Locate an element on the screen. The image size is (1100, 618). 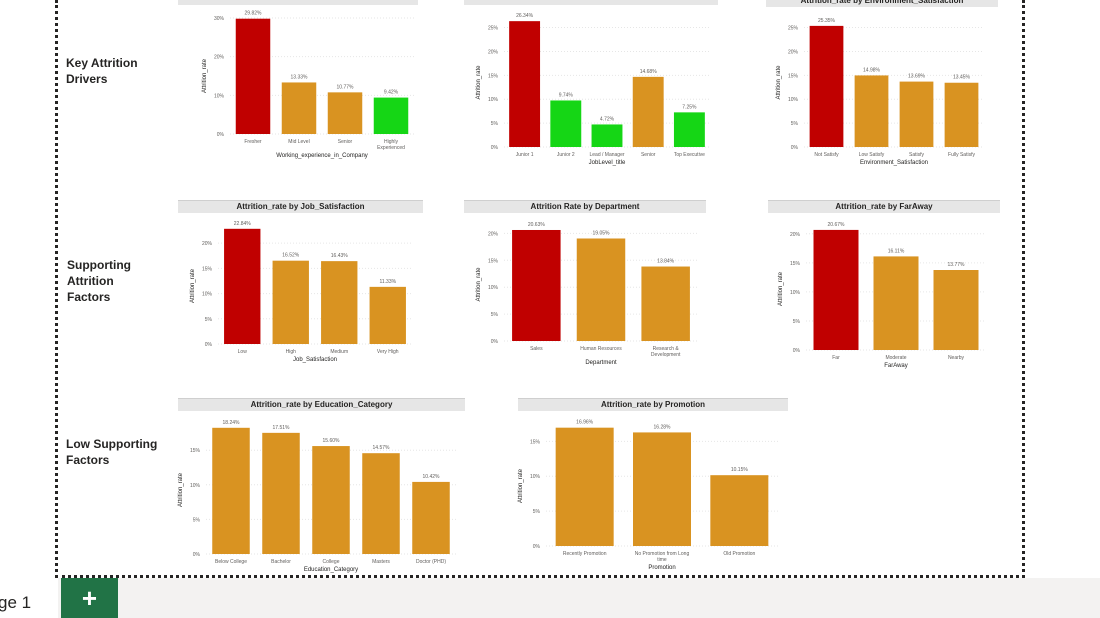
x-axis-label: Education_Category is located at coordinates (331, 570).